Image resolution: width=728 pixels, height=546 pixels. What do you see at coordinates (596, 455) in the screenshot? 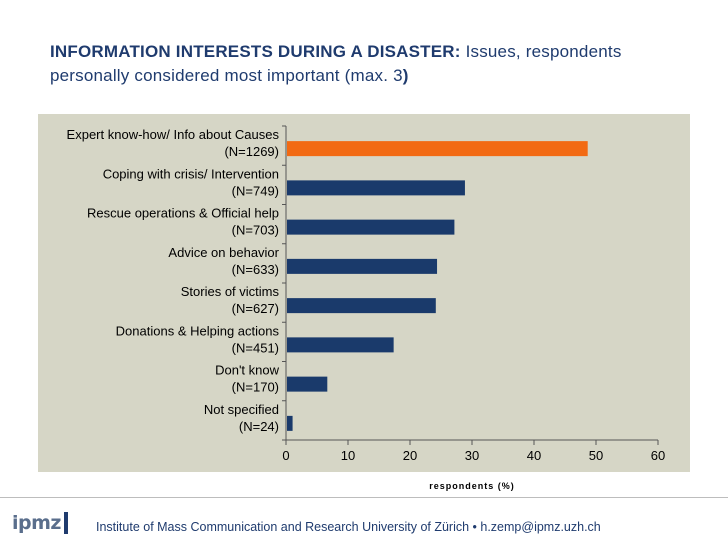
I see `x-tick-label: 50` at bounding box center [596, 455].